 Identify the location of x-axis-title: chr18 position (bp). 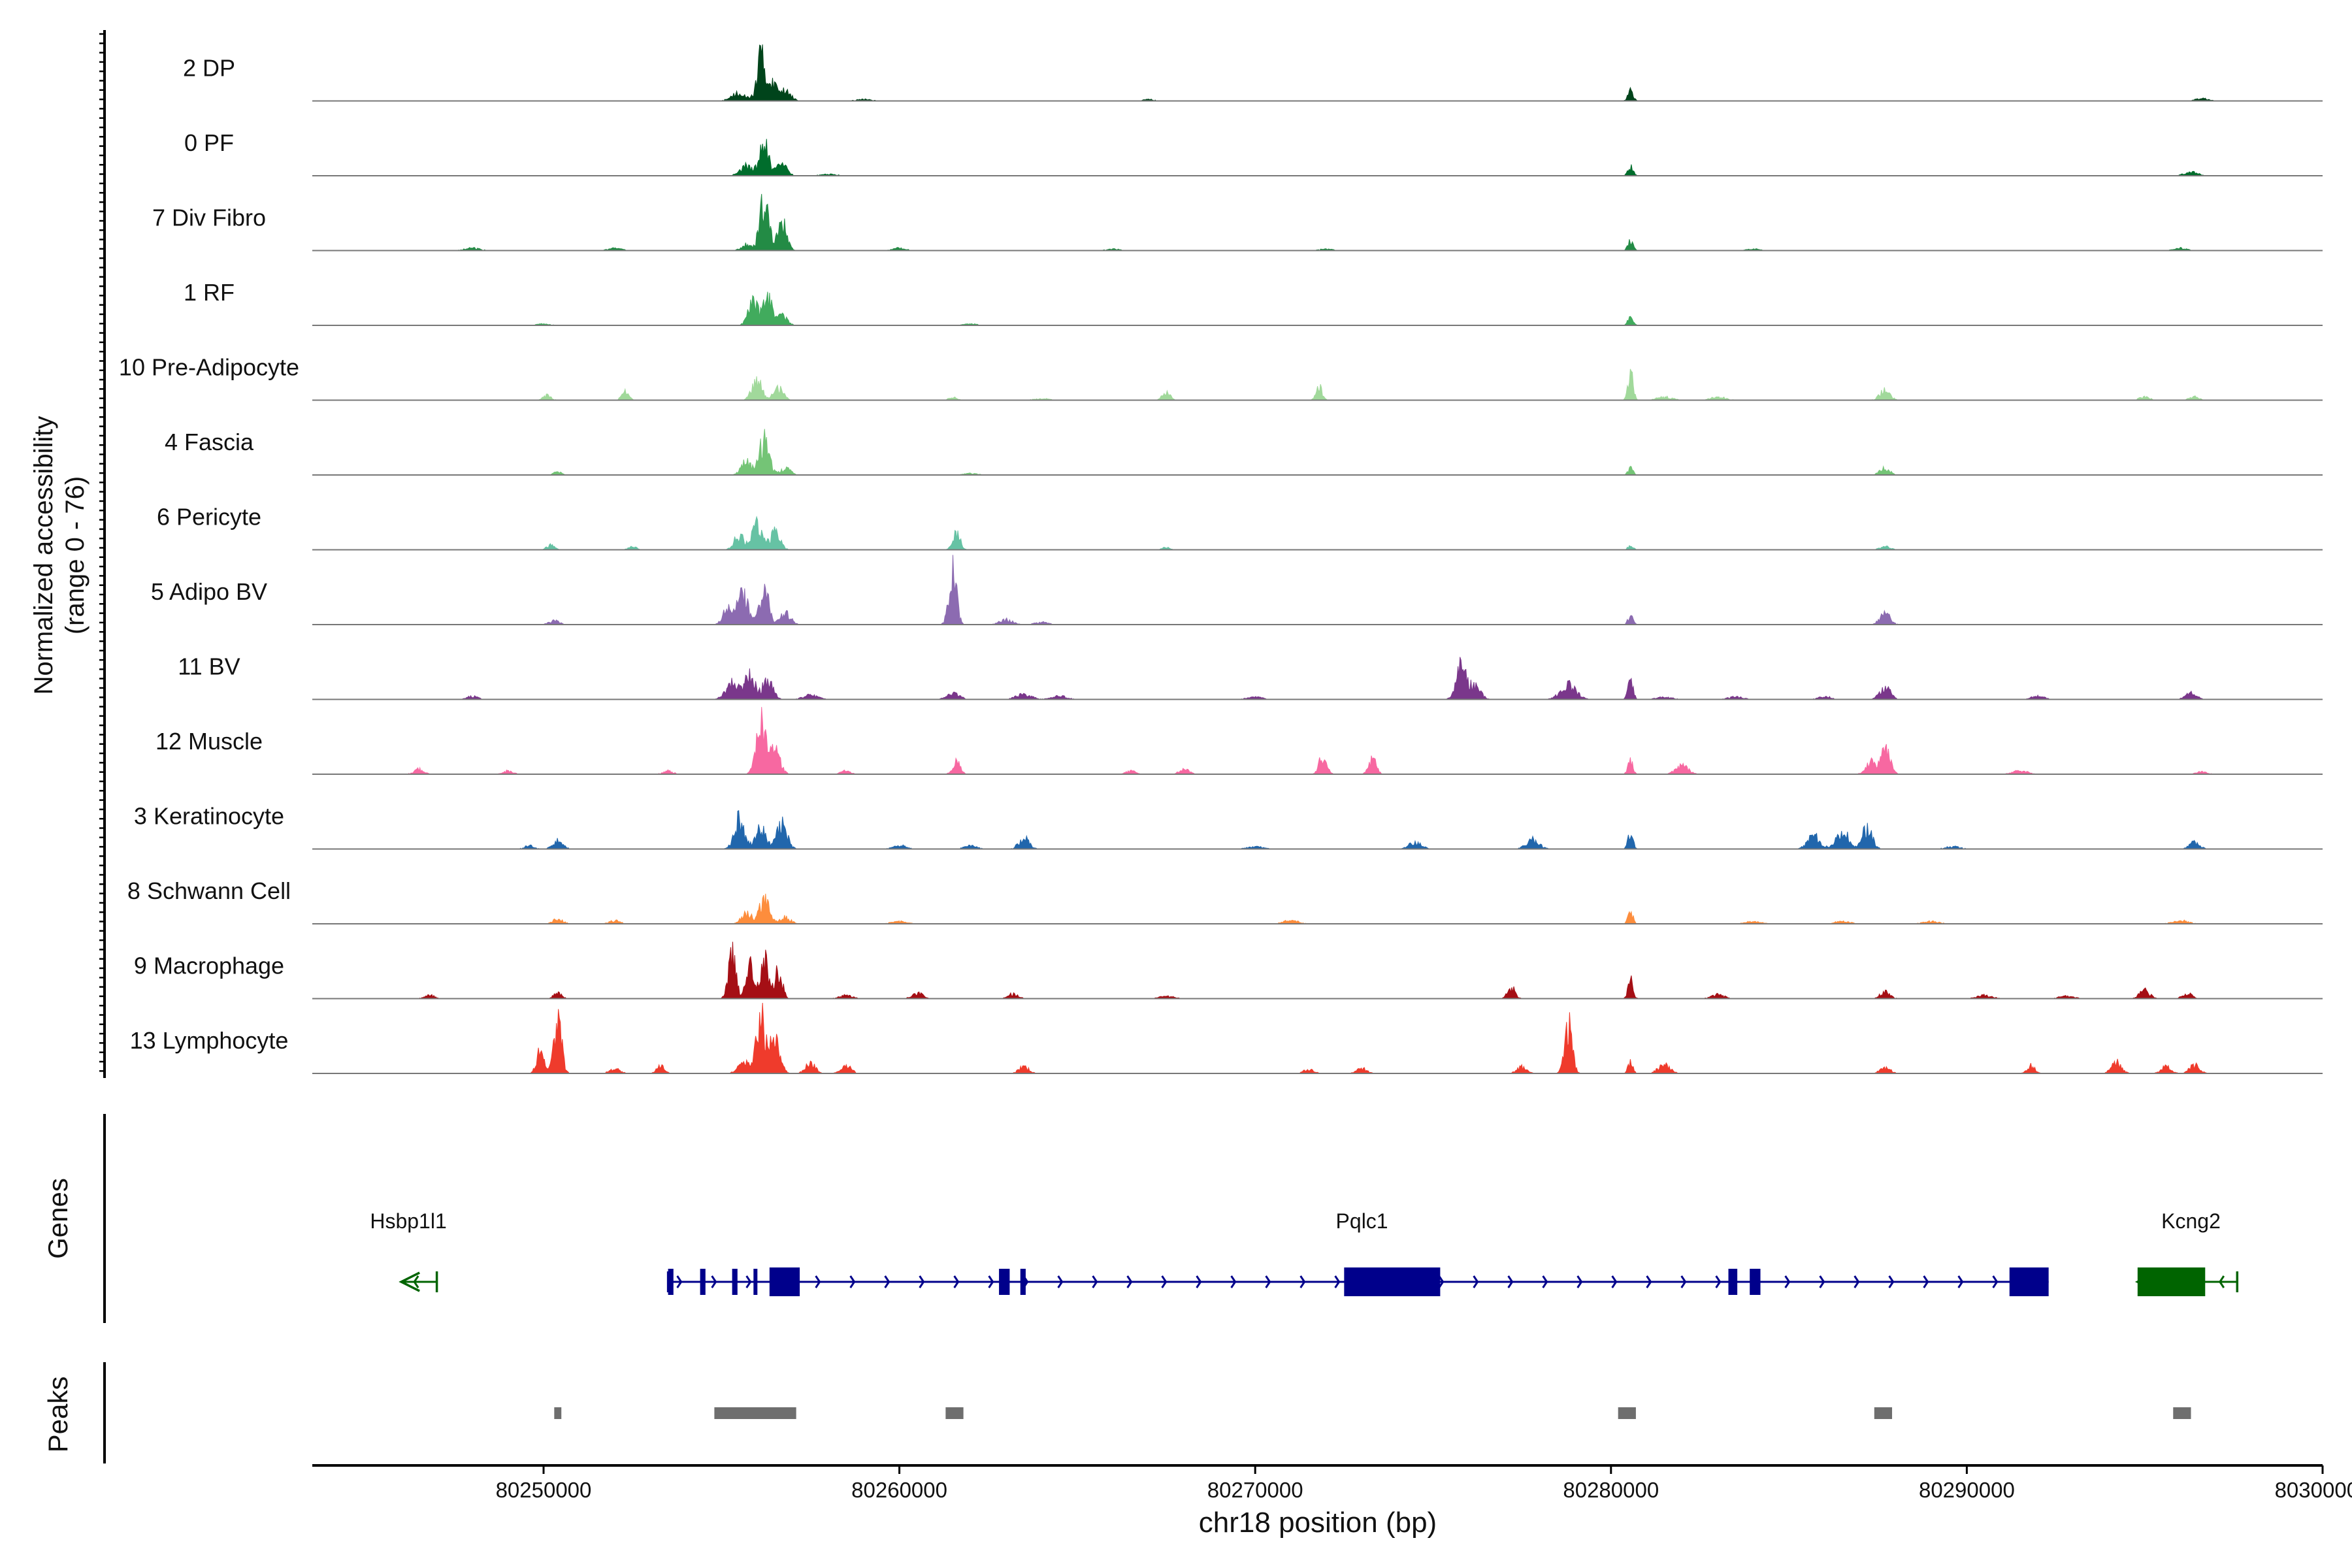
(1318, 1523).